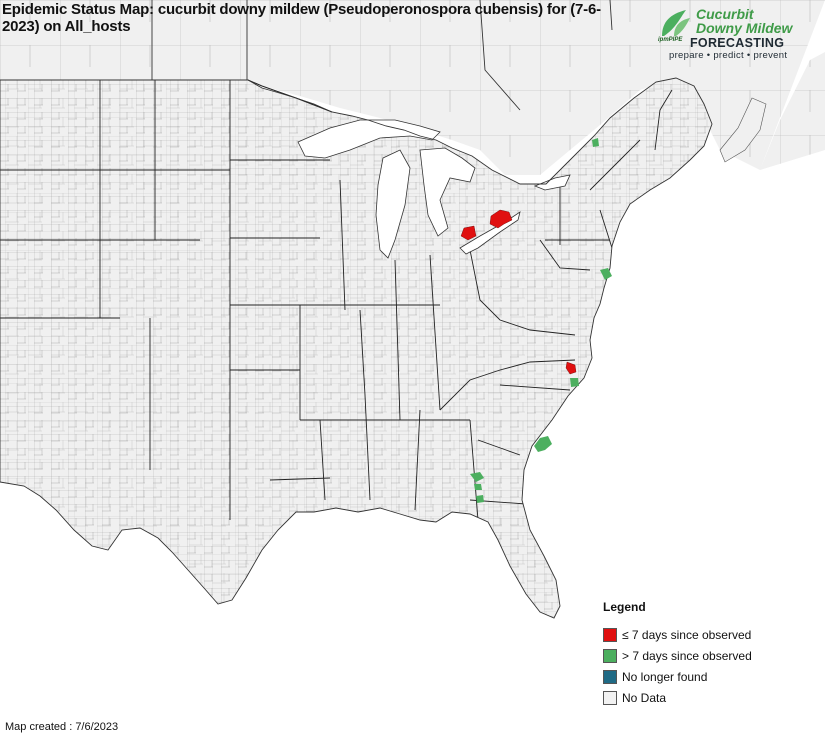 This screenshot has width=825, height=750. Describe the element at coordinates (728, 55) in the screenshot. I see `logo-tagline: prepare • predict • prevent` at that location.